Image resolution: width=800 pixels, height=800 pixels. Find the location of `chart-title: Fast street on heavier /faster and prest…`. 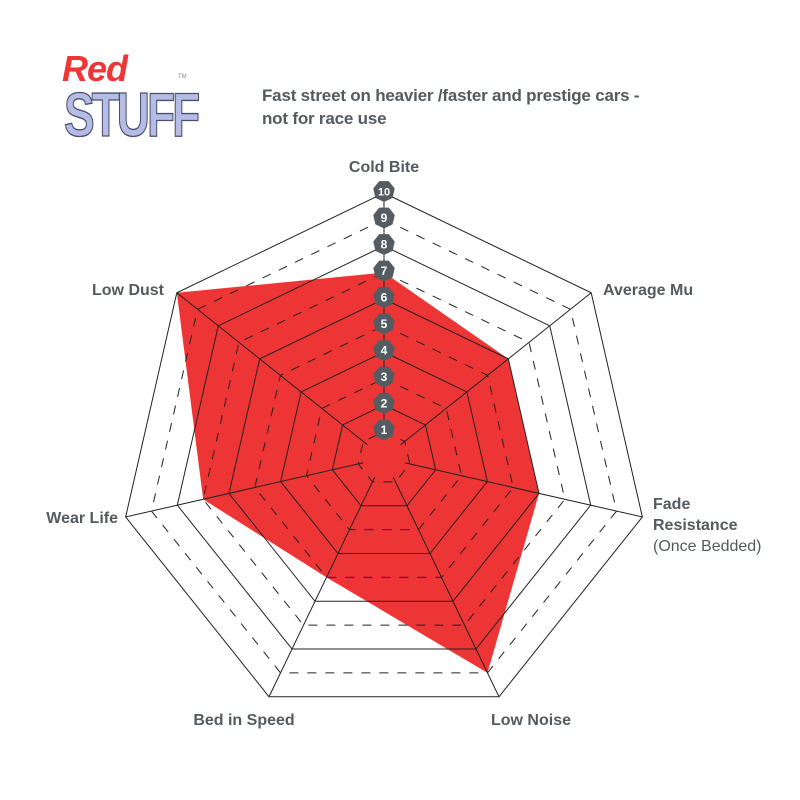

chart-title: Fast street on heavier /faster and prest… is located at coordinates (451, 107).